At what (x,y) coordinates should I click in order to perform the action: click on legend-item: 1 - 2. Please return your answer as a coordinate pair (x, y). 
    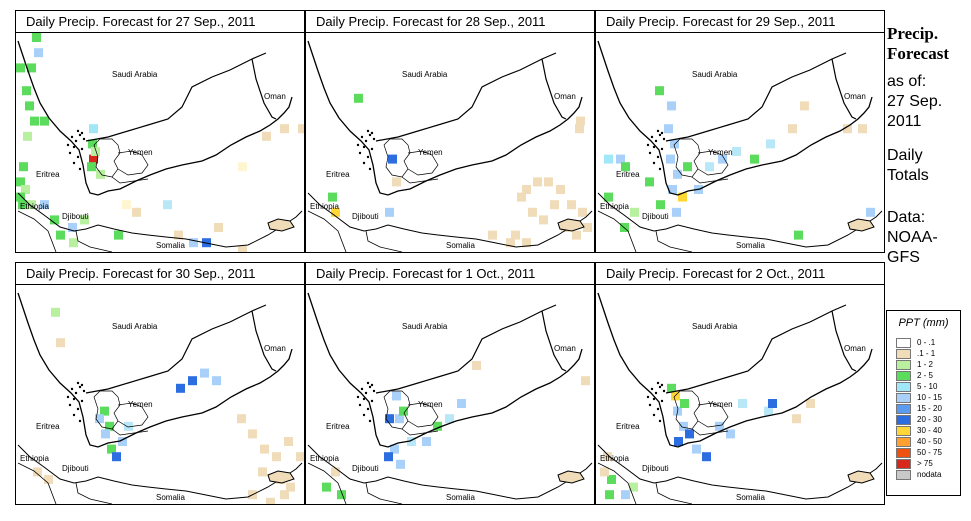
    Looking at the image, I should click on (927, 365).